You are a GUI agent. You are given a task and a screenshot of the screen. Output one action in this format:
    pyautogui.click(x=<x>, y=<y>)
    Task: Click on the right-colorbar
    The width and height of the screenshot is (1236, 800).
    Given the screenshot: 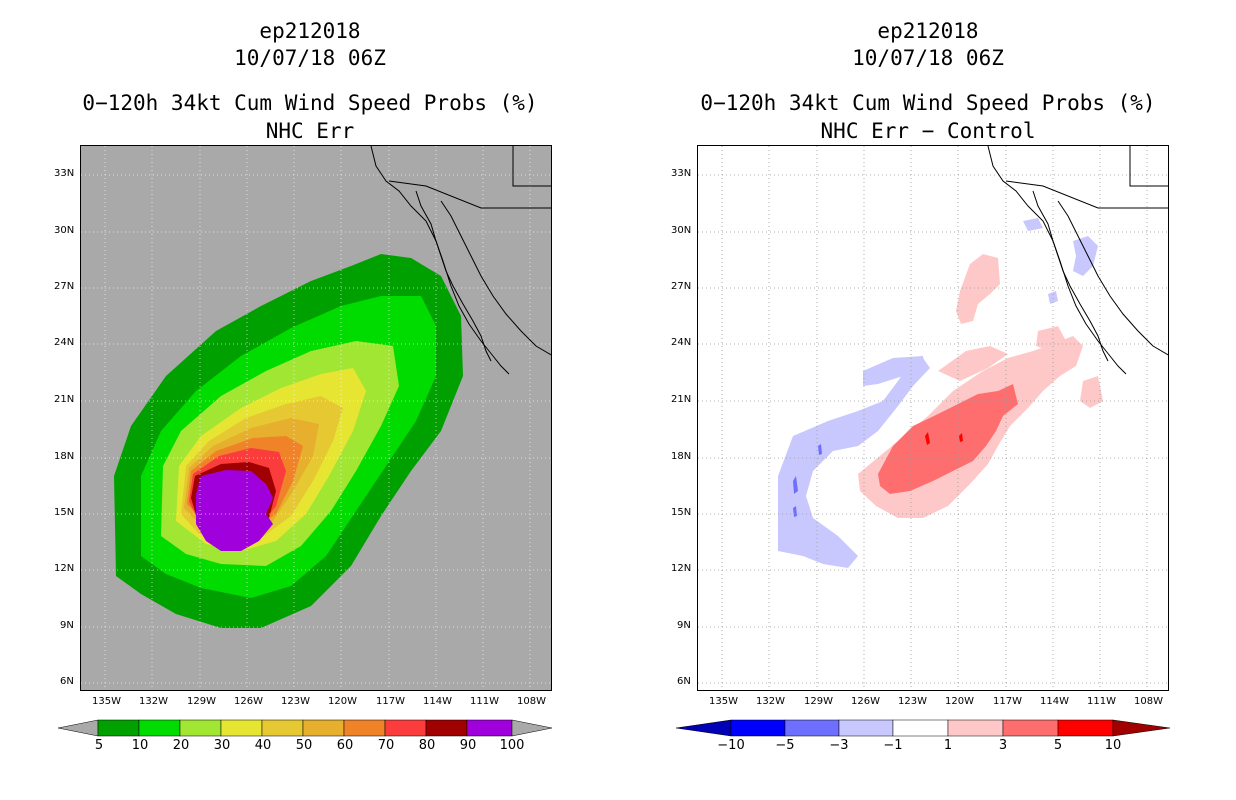 What is the action you would take?
    pyautogui.click(x=923, y=728)
    